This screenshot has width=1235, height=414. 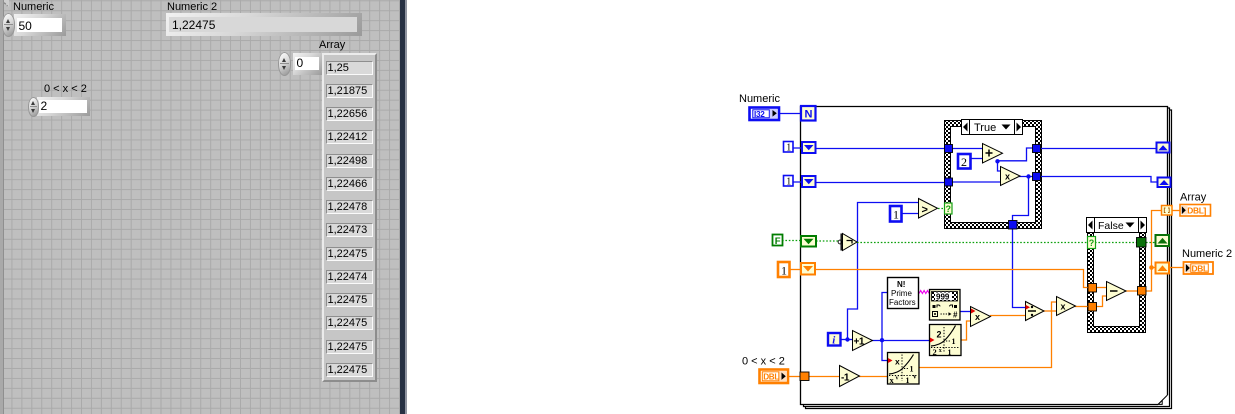 I want to click on svg-text: Factors, so click(x=902, y=302).